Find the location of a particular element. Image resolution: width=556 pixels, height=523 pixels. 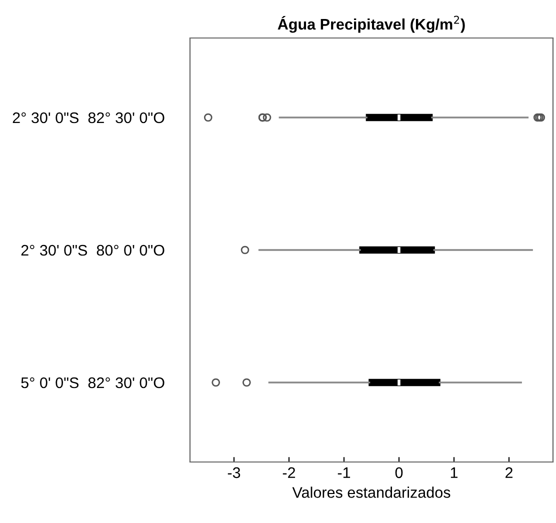

x-tick-label: 1 is located at coordinates (454, 472).